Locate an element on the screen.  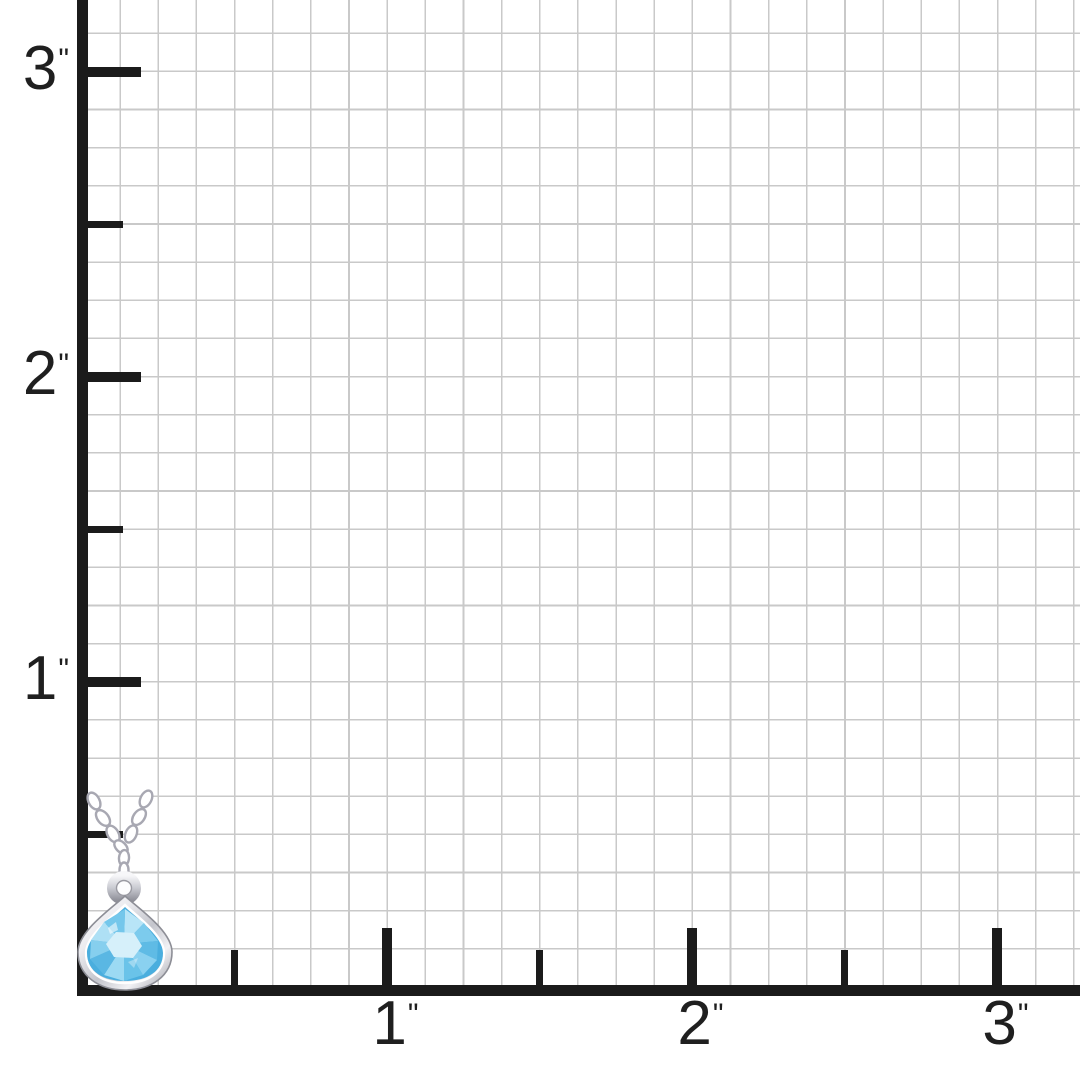
product-photo-pendant is located at coordinates (125, 890).